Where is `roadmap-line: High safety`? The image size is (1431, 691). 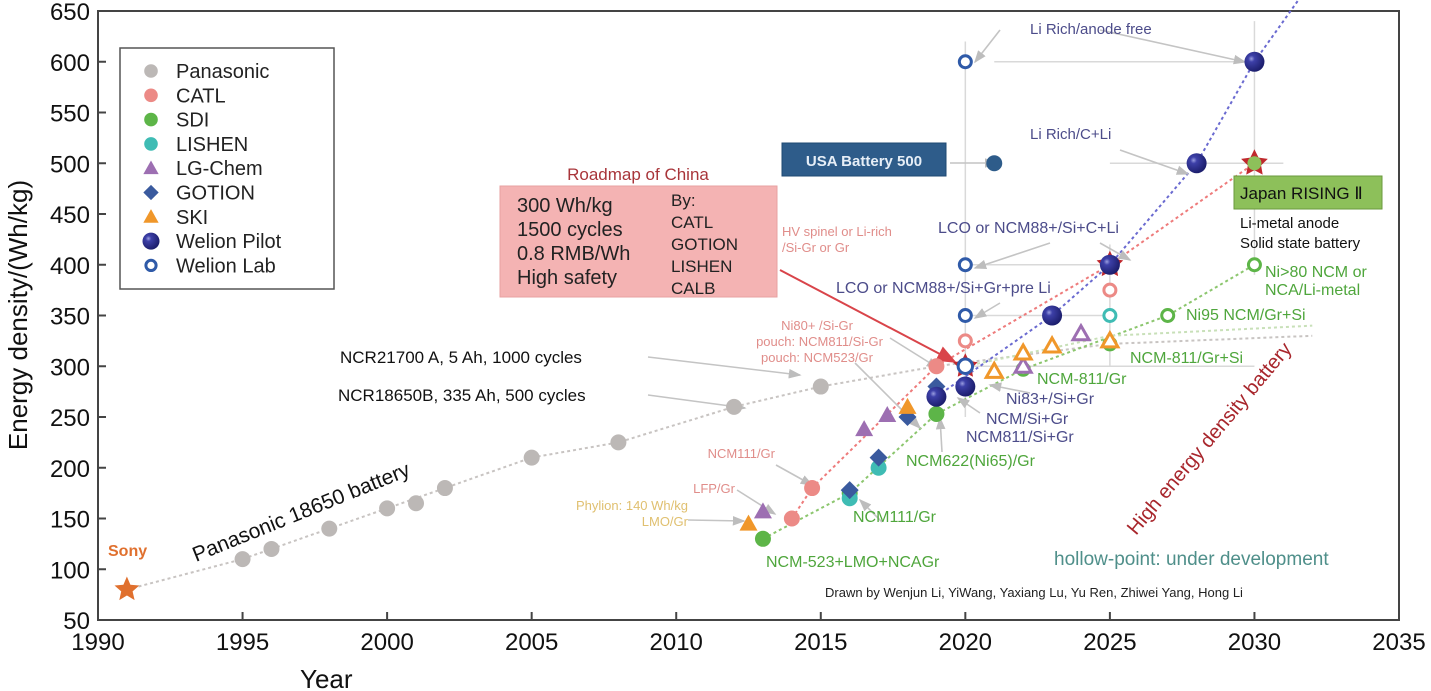 roadmap-line: High safety is located at coordinates (567, 278).